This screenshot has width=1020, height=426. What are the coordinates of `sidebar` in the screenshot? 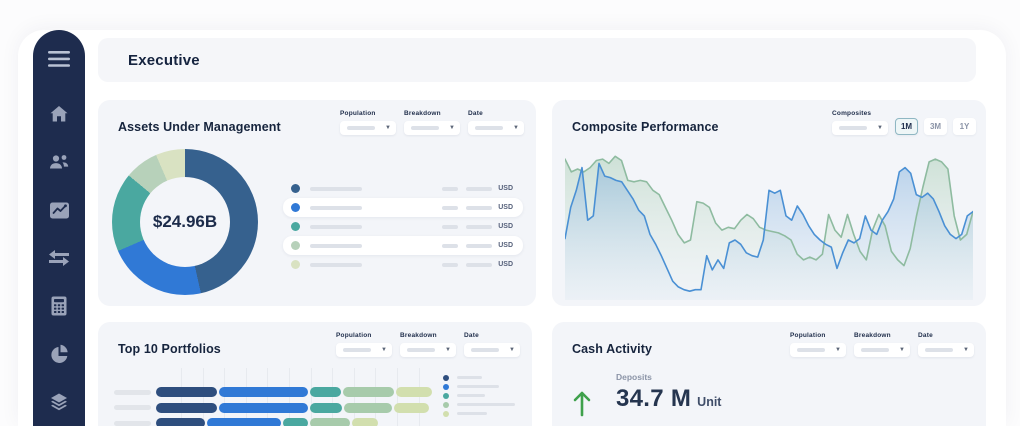 It's located at (59, 228).